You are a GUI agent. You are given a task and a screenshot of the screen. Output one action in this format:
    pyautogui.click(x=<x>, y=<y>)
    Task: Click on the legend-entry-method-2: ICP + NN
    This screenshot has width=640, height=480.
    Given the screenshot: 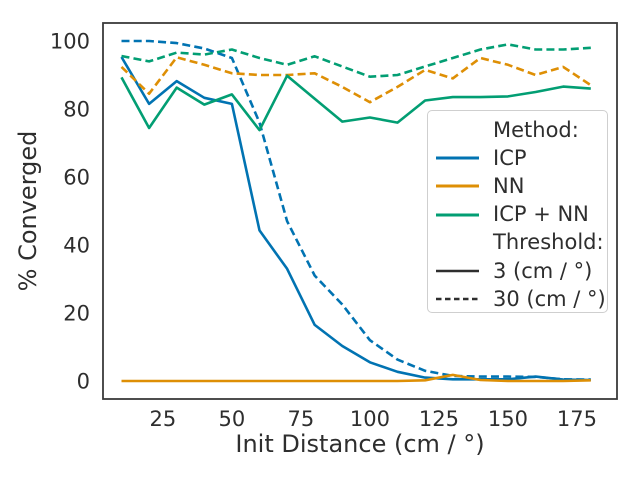 What is the action you would take?
    pyautogui.click(x=521, y=215)
    